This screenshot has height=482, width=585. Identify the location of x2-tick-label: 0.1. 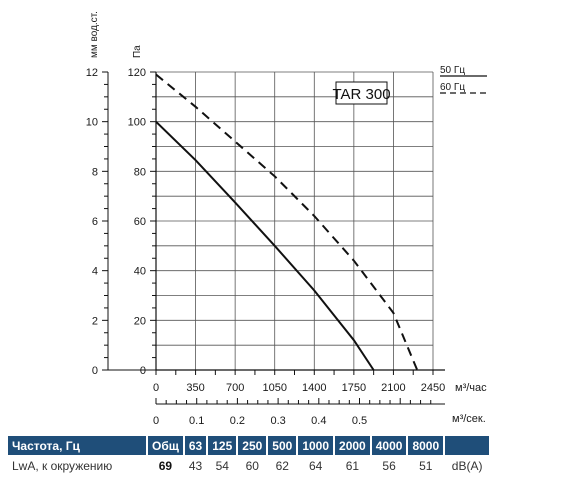
(196, 421).